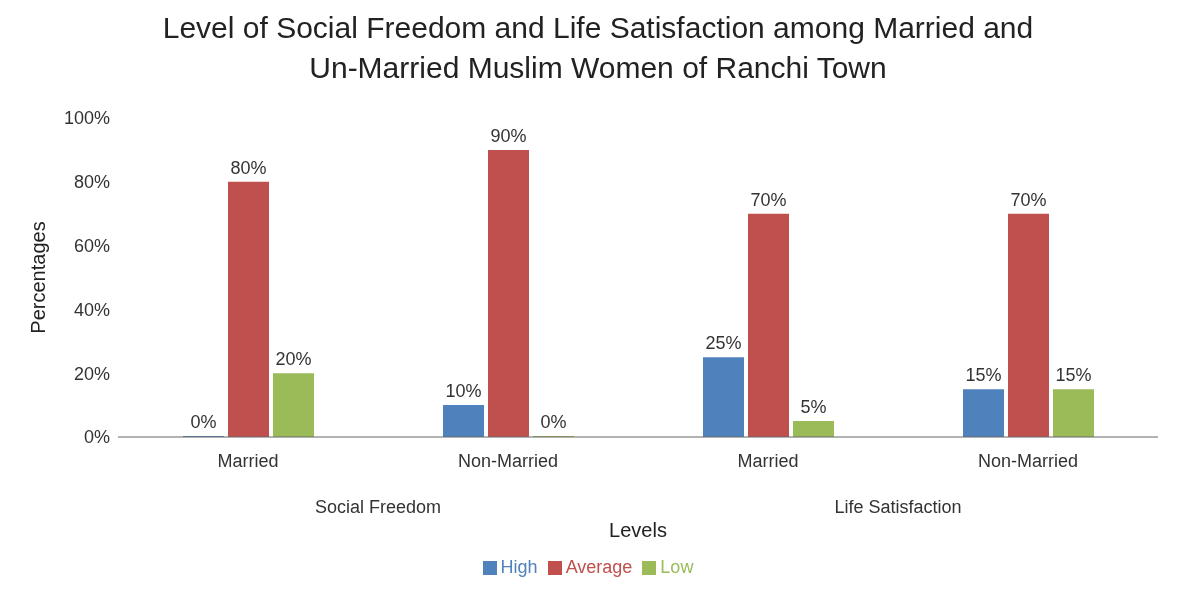 This screenshot has width=1200, height=612. Describe the element at coordinates (96, 437) in the screenshot. I see `y-tick-label: 0%` at that location.